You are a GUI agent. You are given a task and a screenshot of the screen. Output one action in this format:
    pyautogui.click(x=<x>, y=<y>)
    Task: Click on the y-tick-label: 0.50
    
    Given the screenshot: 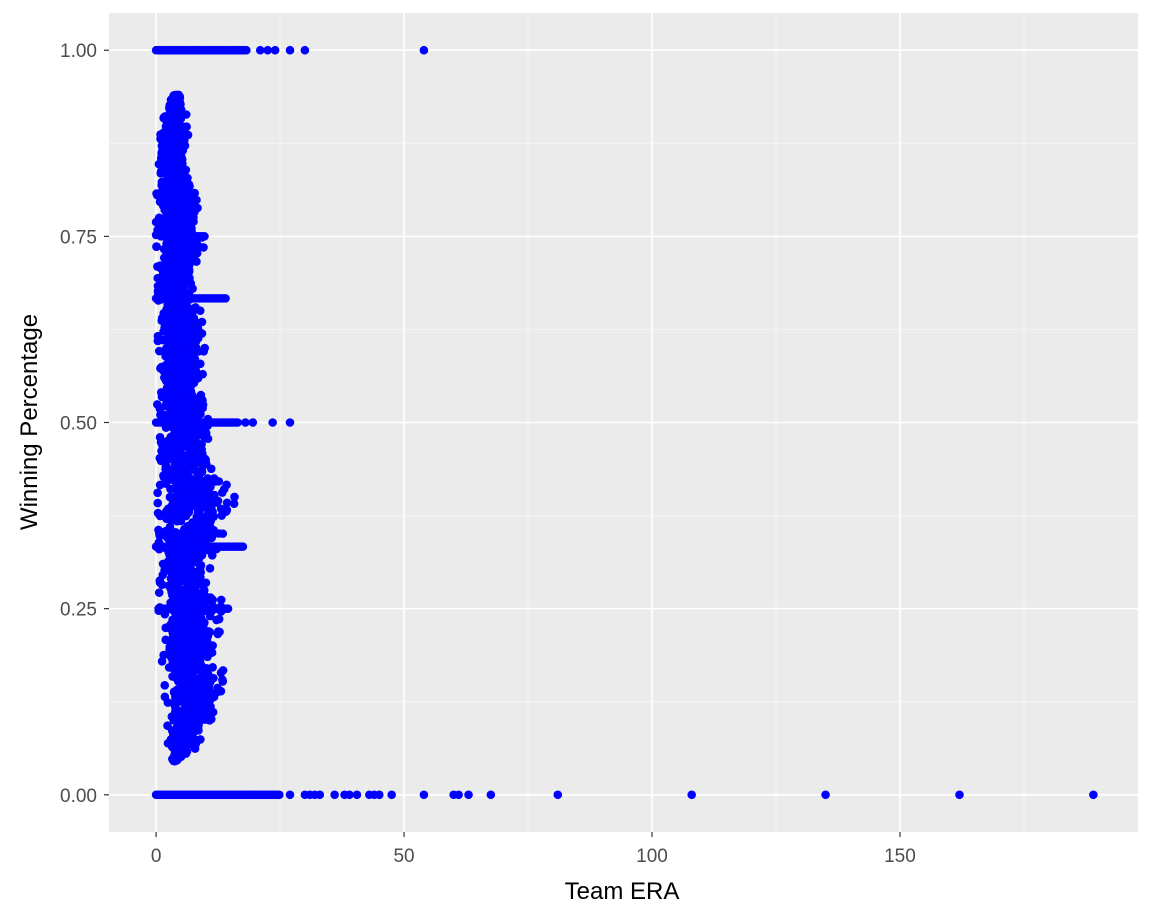 What is the action you would take?
    pyautogui.click(x=78, y=424)
    